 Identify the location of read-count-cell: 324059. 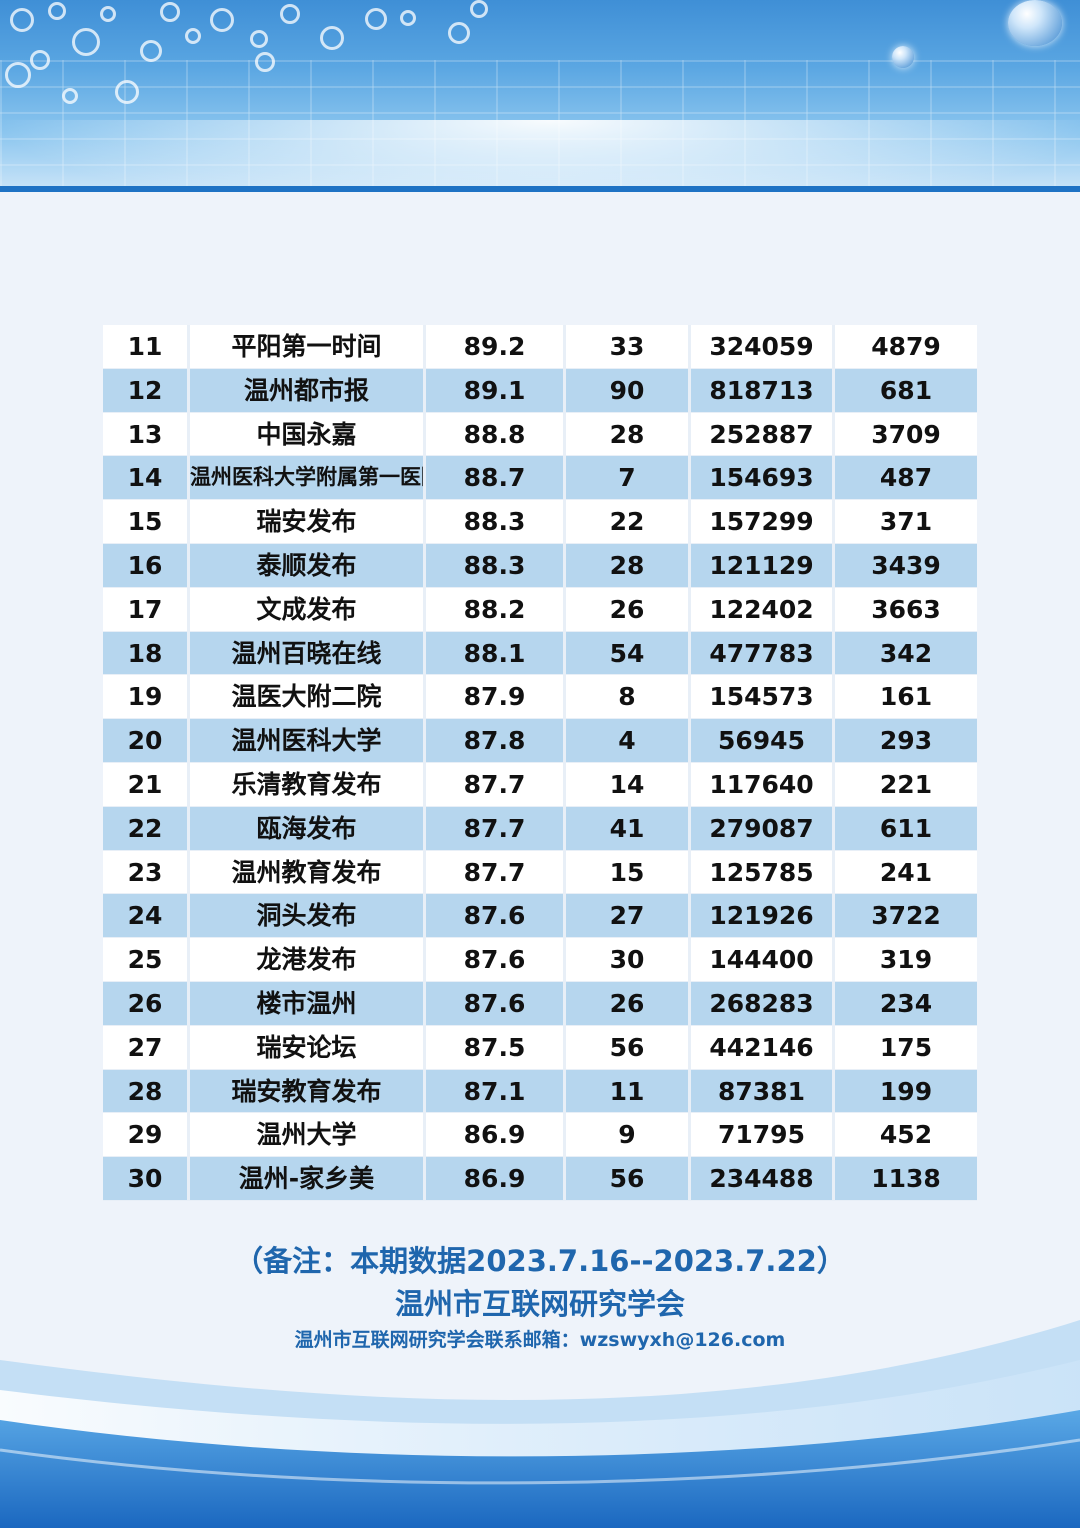
(763, 347).